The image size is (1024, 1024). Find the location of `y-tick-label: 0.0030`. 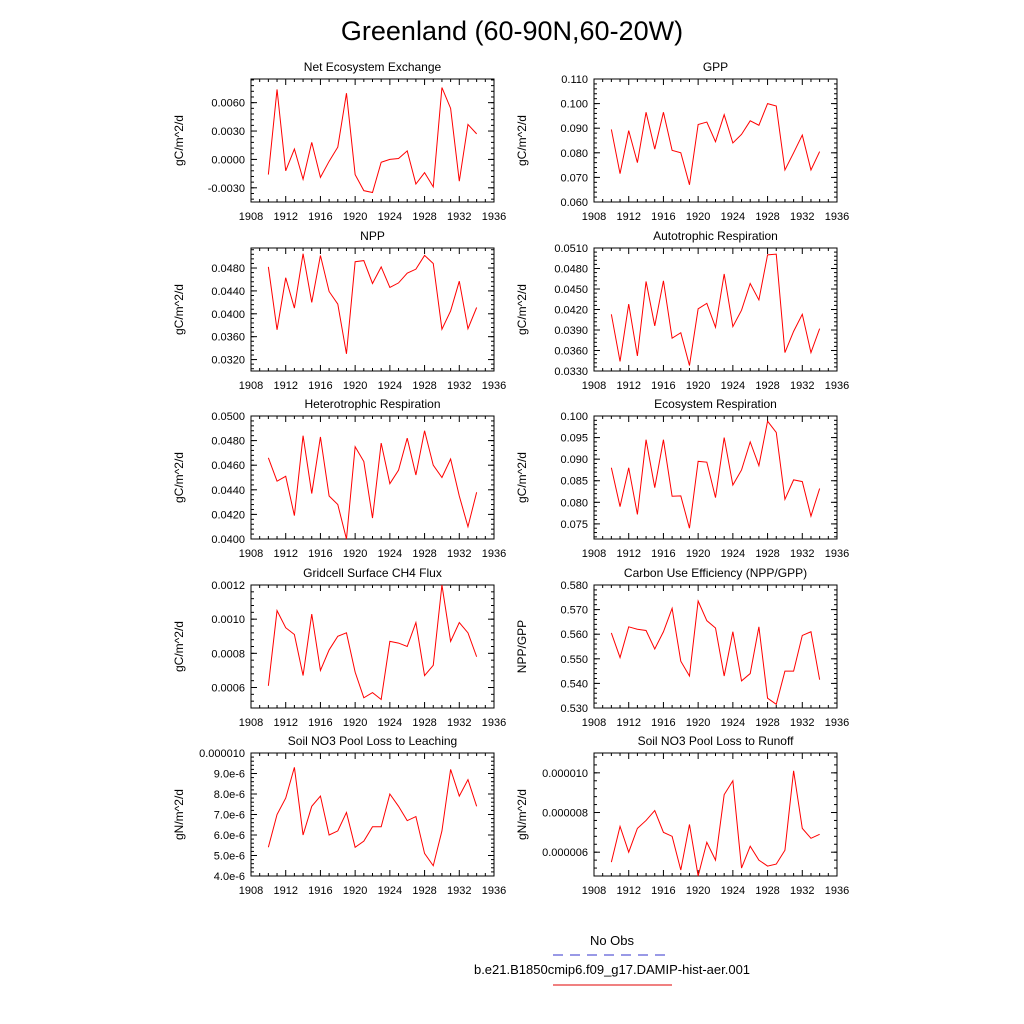

y-tick-label: 0.0030 is located at coordinates (228, 132).